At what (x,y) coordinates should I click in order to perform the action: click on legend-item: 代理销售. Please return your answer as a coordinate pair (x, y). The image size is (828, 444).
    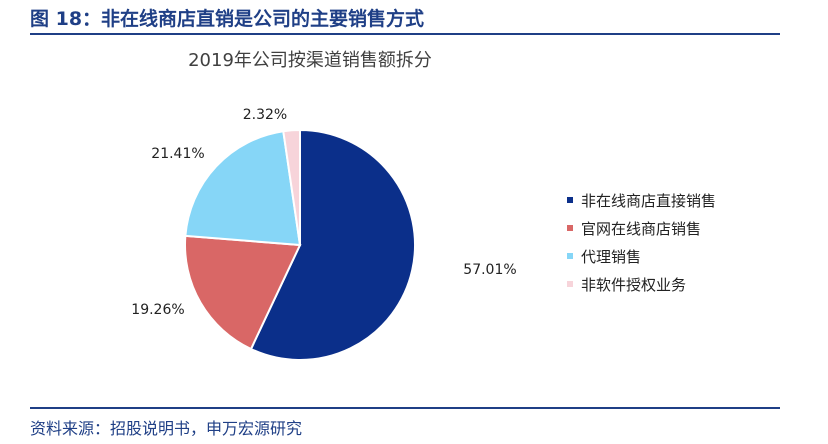
    Looking at the image, I should click on (641, 256).